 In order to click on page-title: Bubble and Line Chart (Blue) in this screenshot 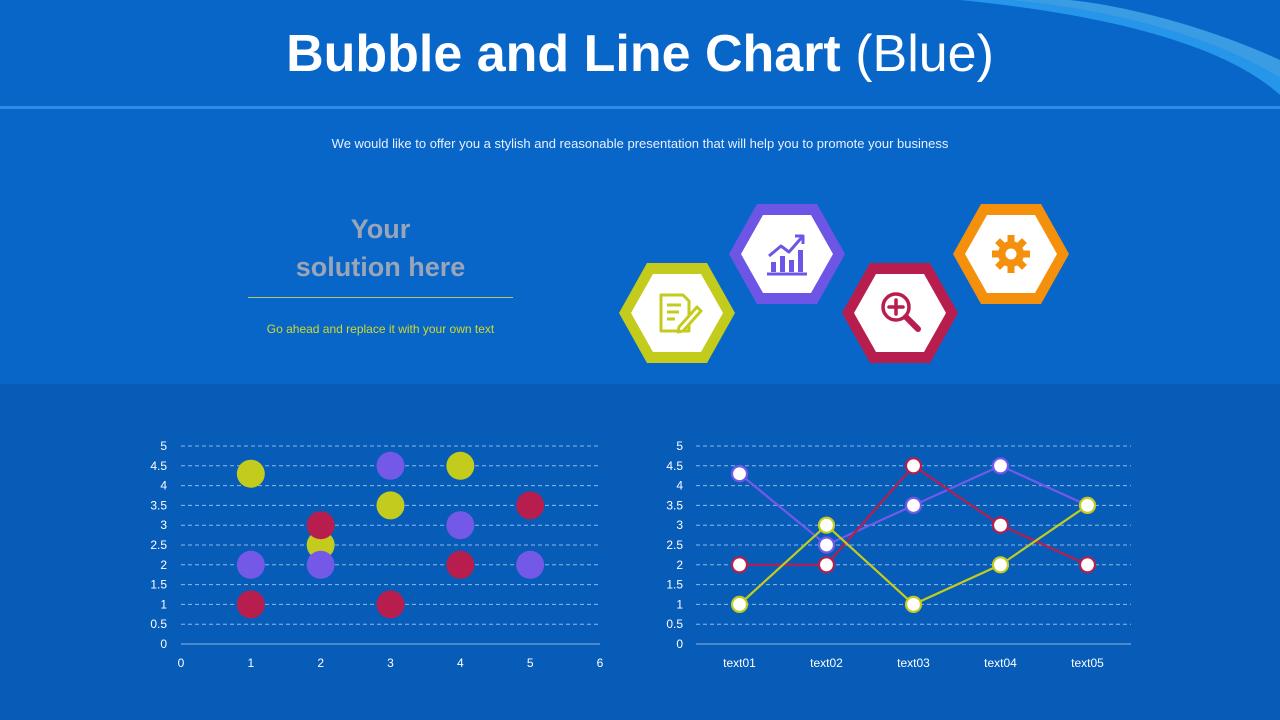, I will do `click(640, 54)`.